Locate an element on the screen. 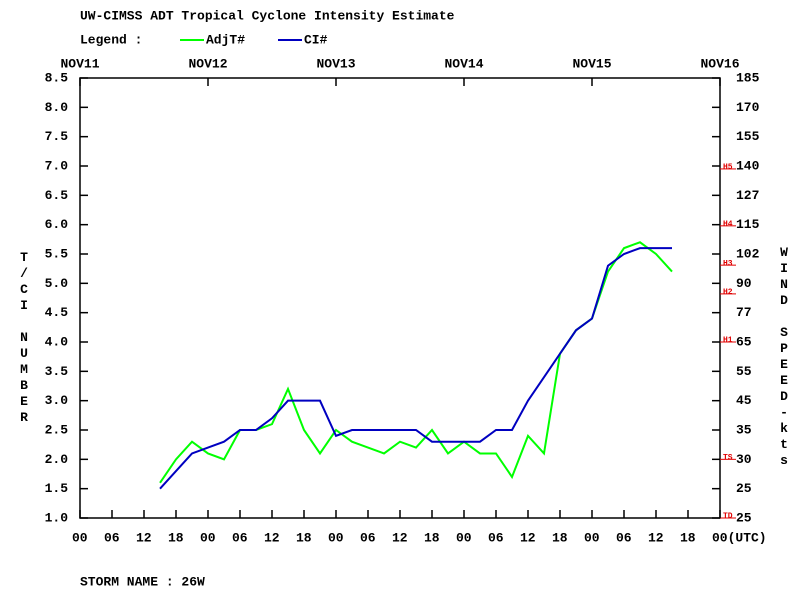 The width and height of the screenshot is (800, 600). y2-tick-label: 127 is located at coordinates (747, 195).